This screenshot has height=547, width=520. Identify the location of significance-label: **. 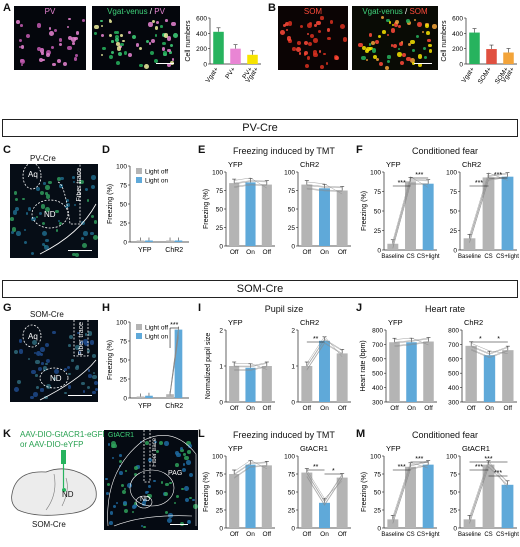
(316, 339).